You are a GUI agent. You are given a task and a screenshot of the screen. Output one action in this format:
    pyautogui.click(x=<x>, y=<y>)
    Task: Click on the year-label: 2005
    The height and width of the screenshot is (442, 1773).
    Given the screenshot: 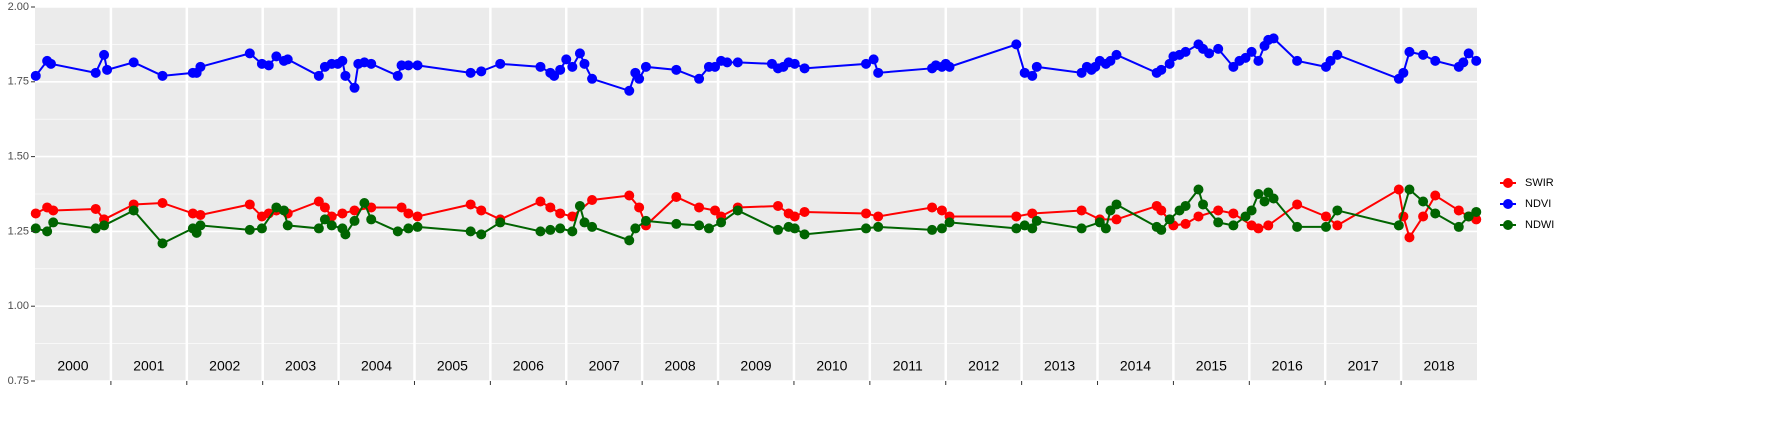 What is the action you would take?
    pyautogui.click(x=452, y=366)
    